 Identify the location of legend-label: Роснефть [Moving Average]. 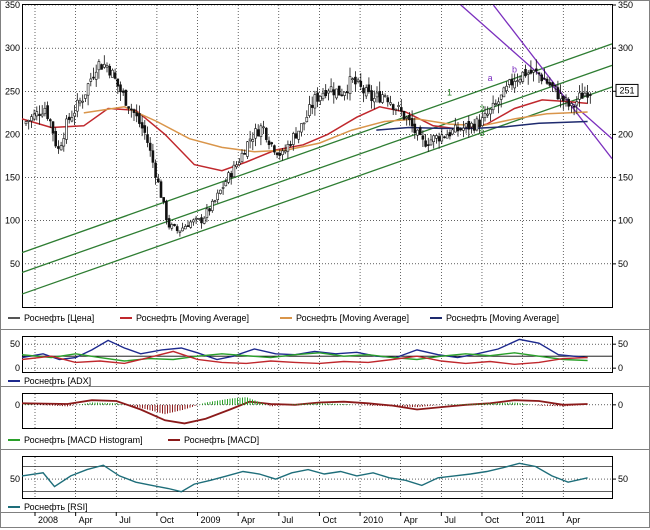
(352, 318).